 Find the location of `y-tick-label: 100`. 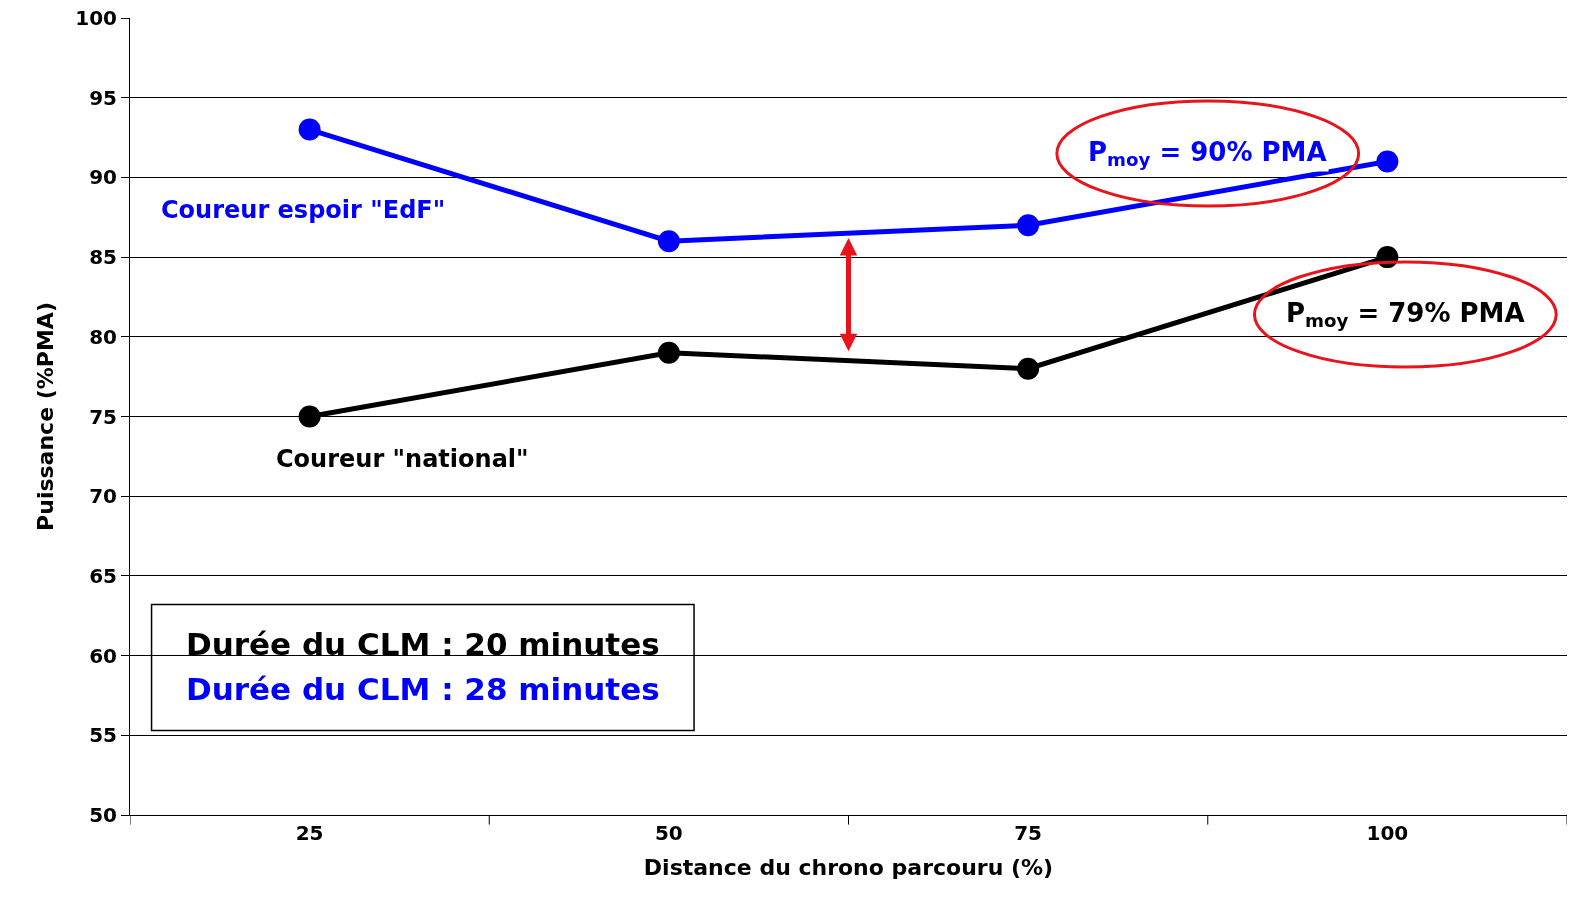

y-tick-label: 100 is located at coordinates (96, 18).